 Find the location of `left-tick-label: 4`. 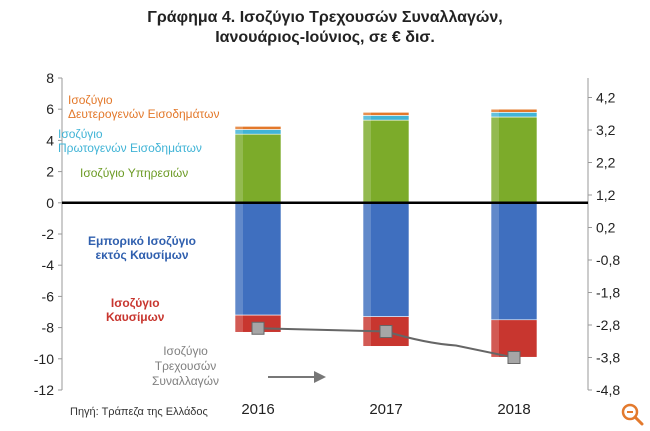

left-tick-label: 4 is located at coordinates (50, 140).